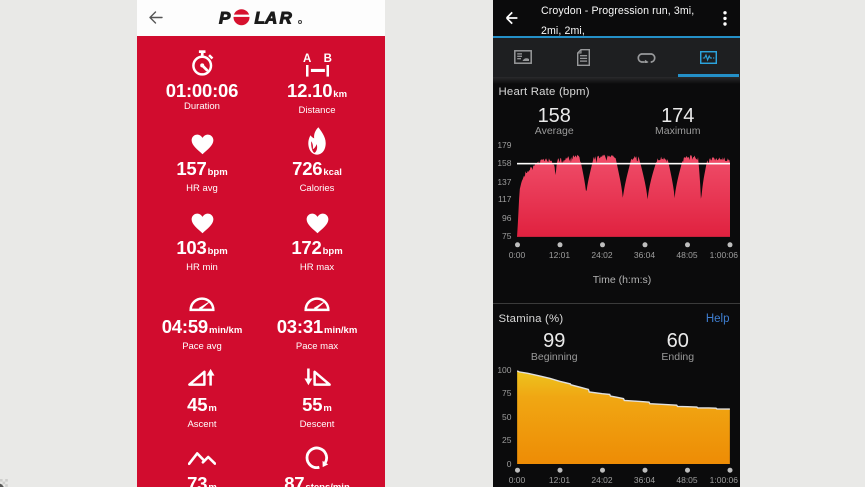  What do you see at coordinates (328, 59) in the screenshot?
I see `svg-text: B` at bounding box center [328, 59].